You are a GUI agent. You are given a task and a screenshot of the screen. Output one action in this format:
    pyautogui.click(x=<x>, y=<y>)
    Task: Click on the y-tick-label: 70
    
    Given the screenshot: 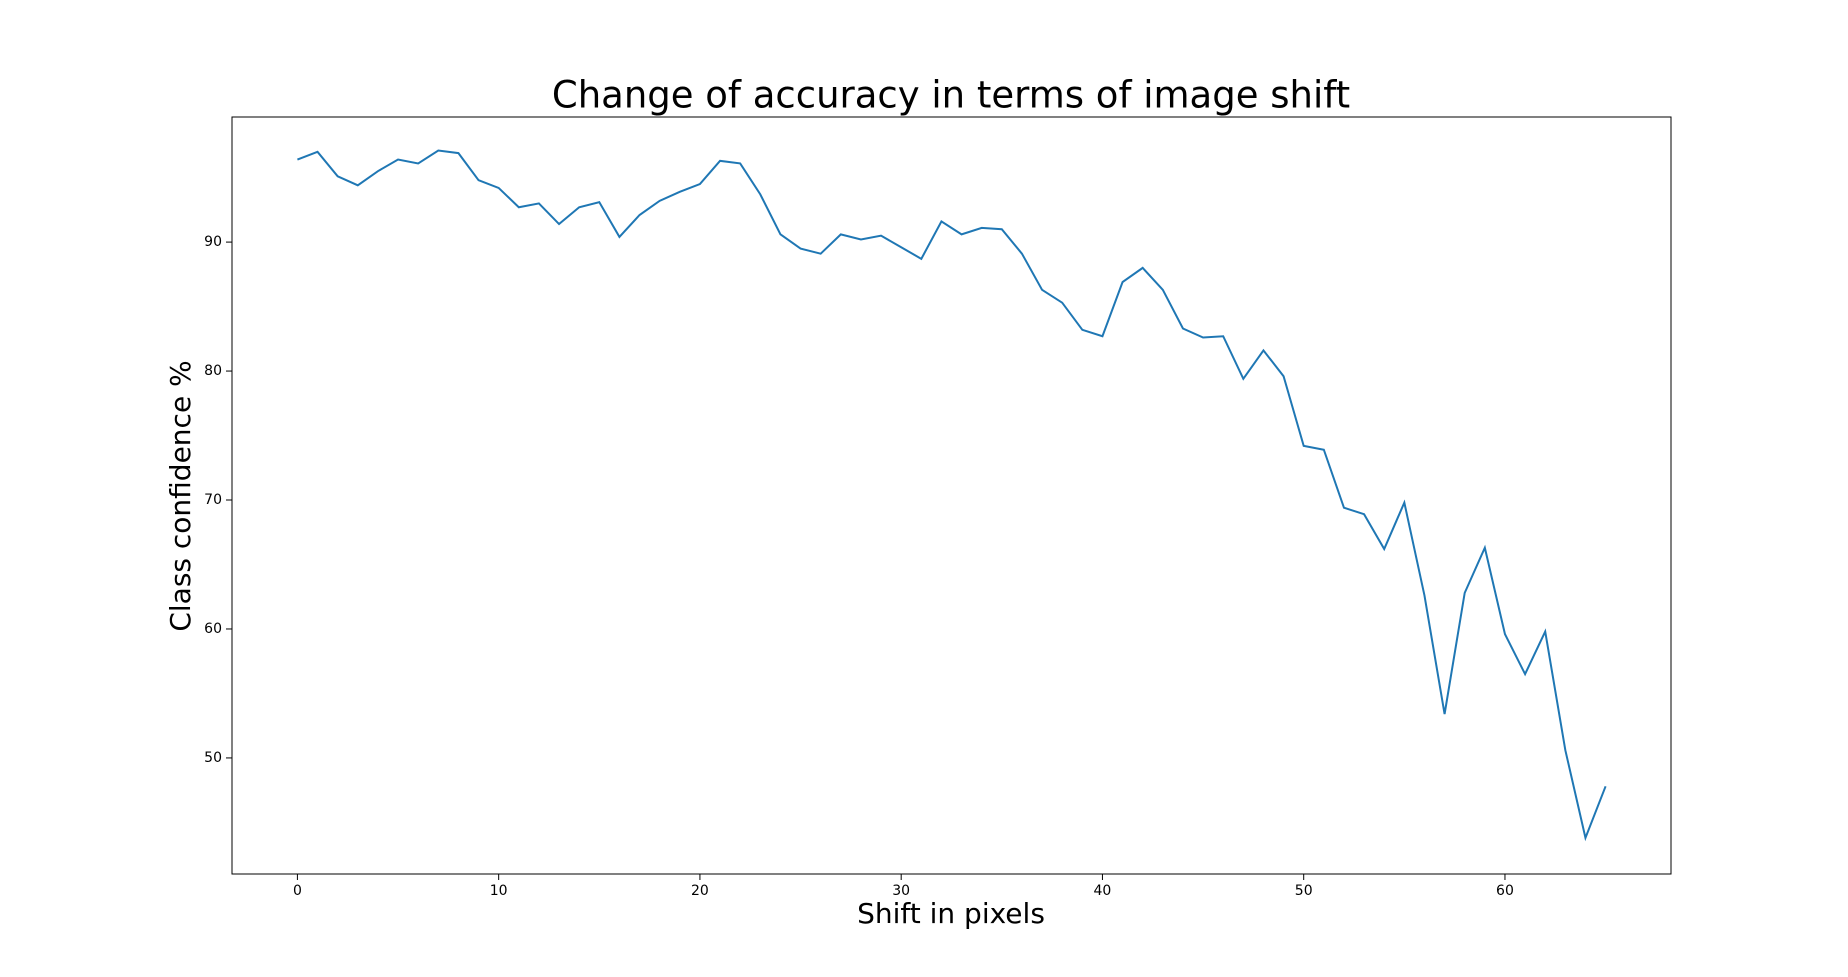 What is the action you would take?
    pyautogui.click(x=213, y=500)
    